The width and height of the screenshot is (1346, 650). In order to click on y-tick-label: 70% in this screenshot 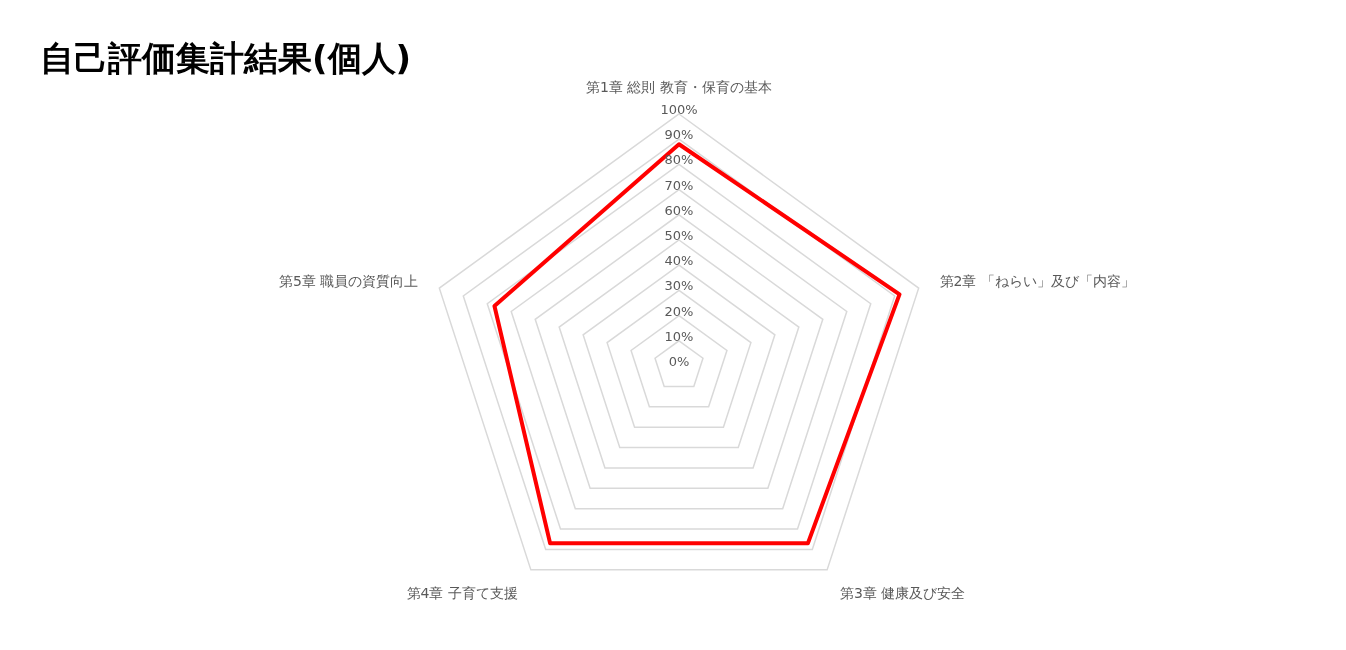, I will do `click(679, 185)`.